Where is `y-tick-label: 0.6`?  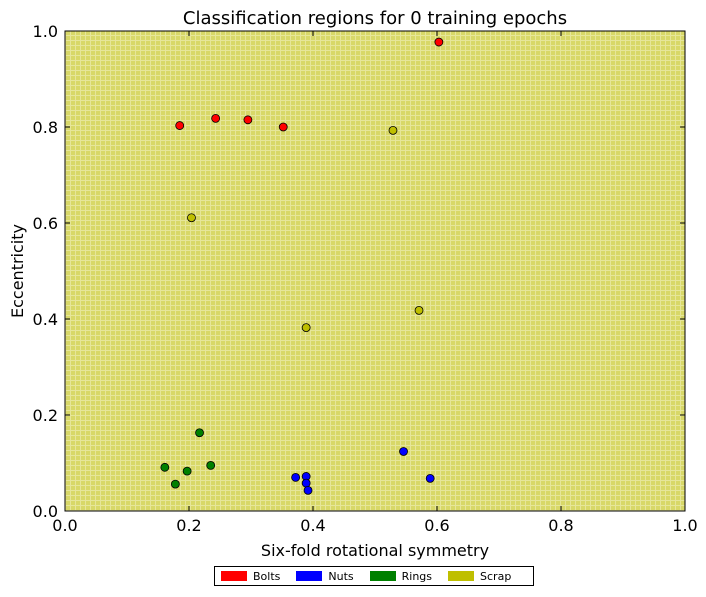 y-tick-label: 0.6 is located at coordinates (45, 223).